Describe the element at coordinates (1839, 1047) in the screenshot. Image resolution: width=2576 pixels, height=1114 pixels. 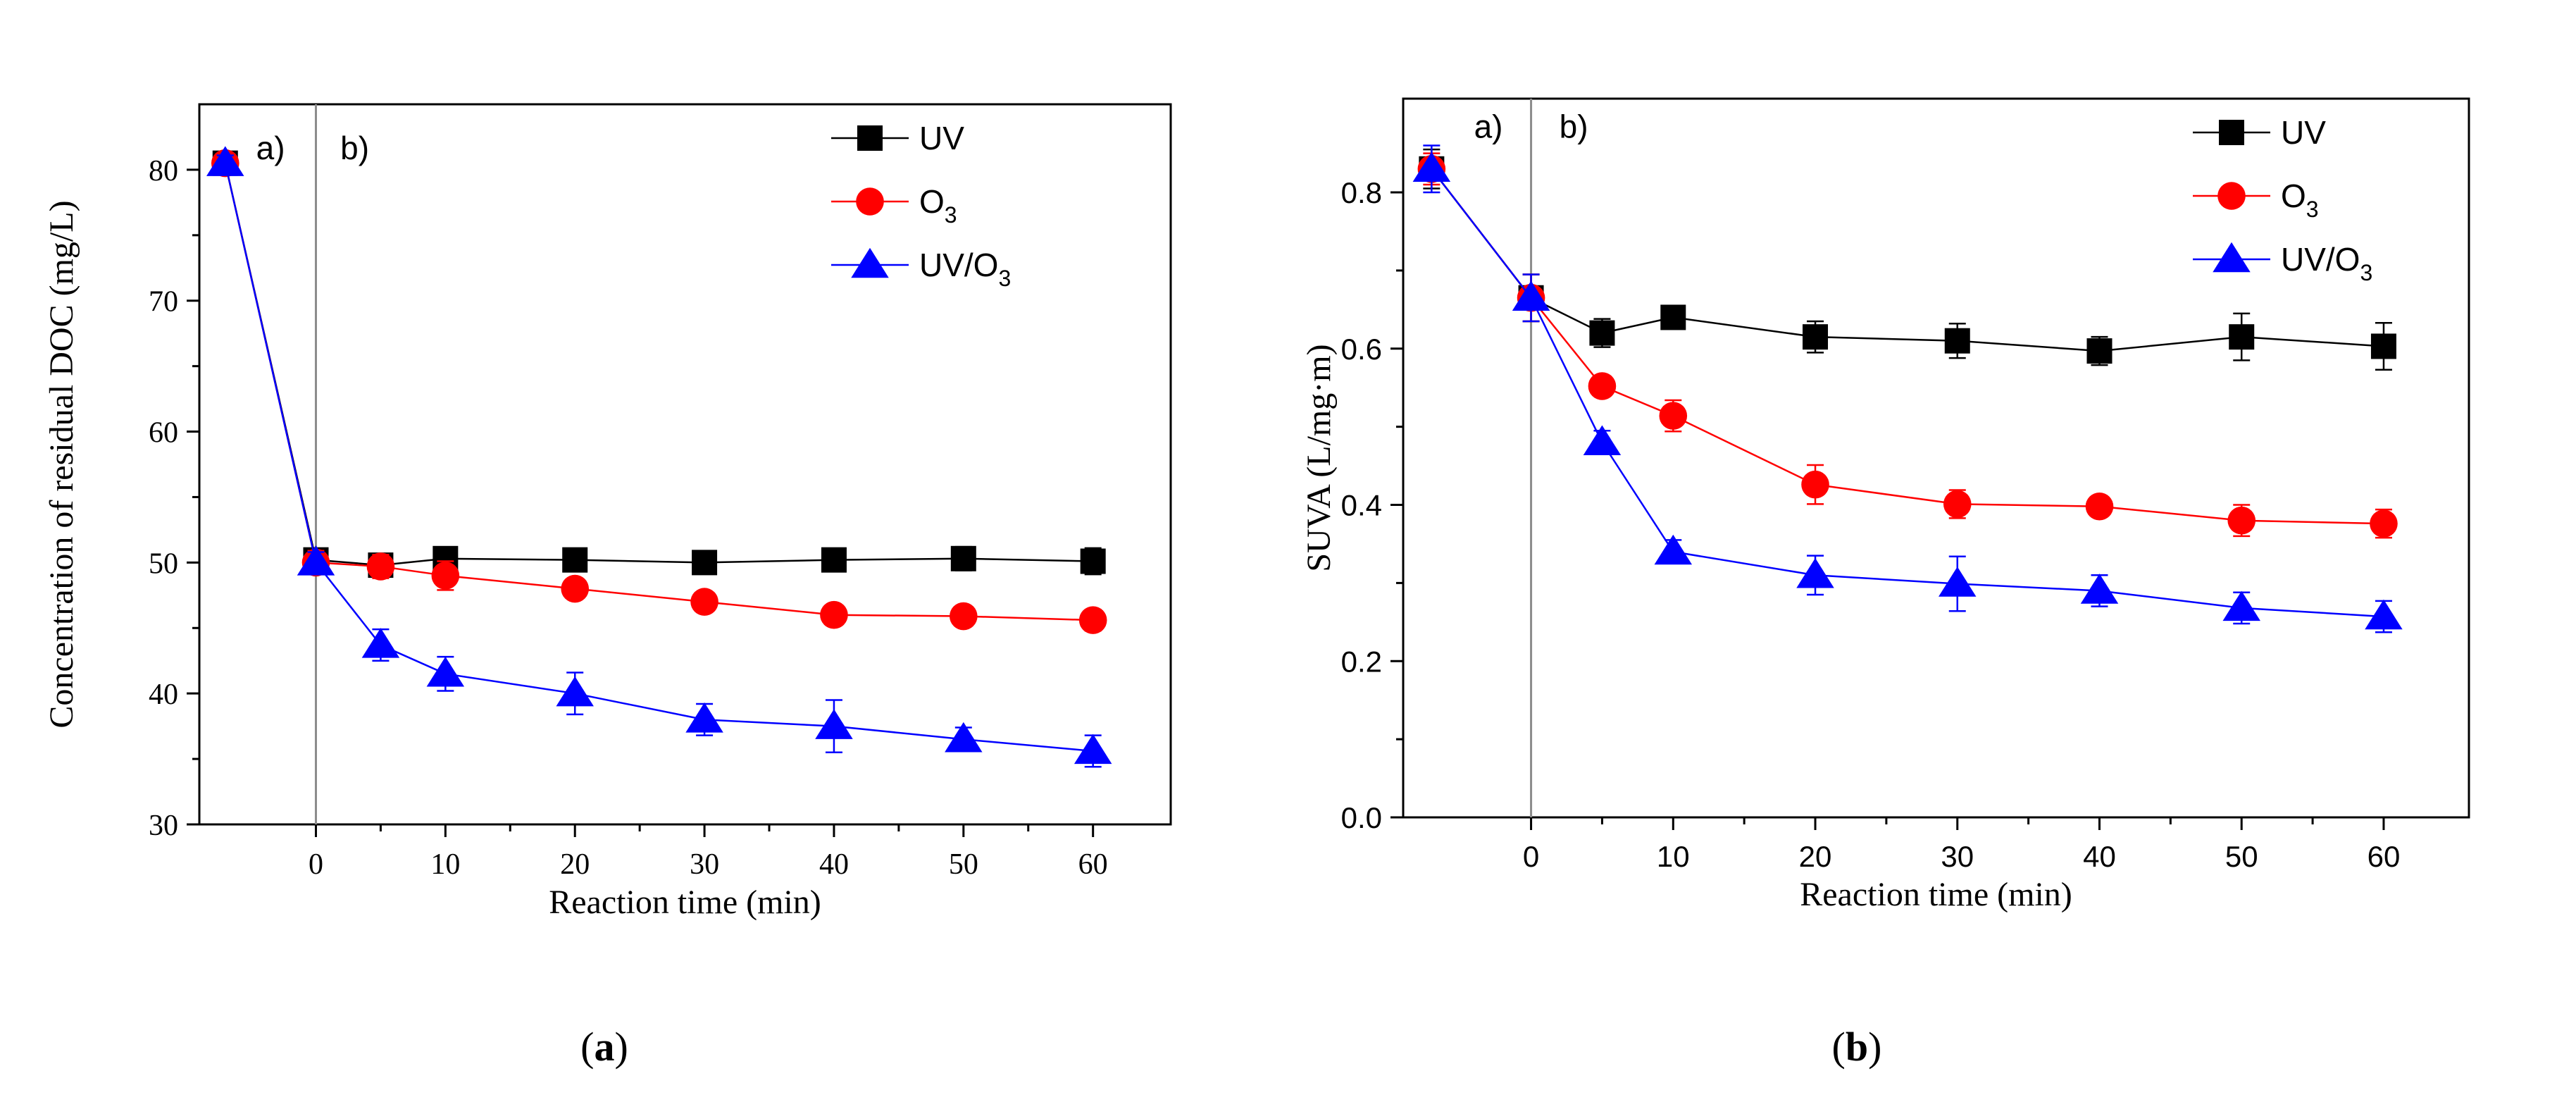
I see `caption-open: (` at that location.